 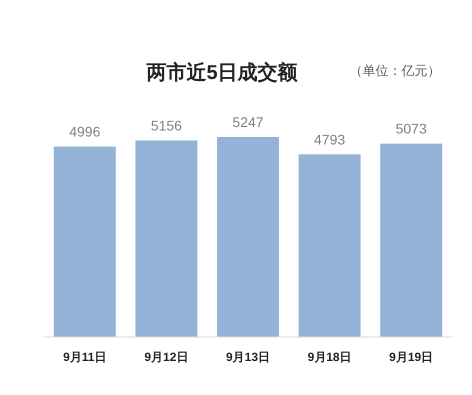 What do you see at coordinates (395, 70) in the screenshot?
I see `text: （单位：亿元）` at bounding box center [395, 70].